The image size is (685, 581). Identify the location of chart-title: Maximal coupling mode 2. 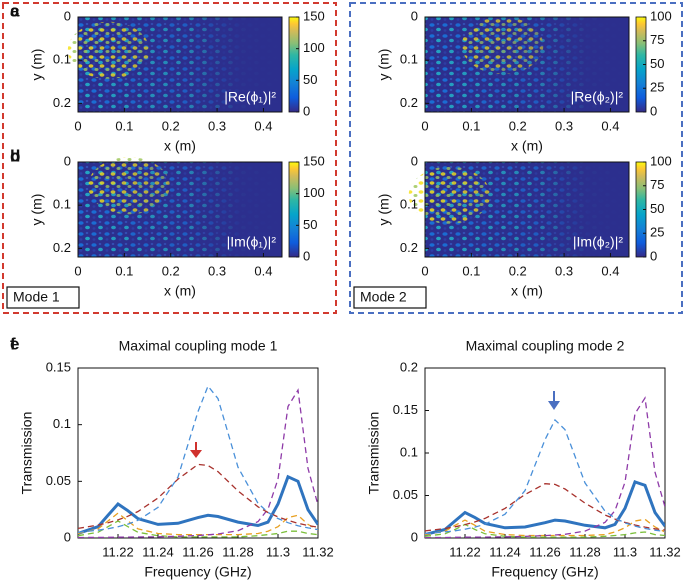
(545, 346).